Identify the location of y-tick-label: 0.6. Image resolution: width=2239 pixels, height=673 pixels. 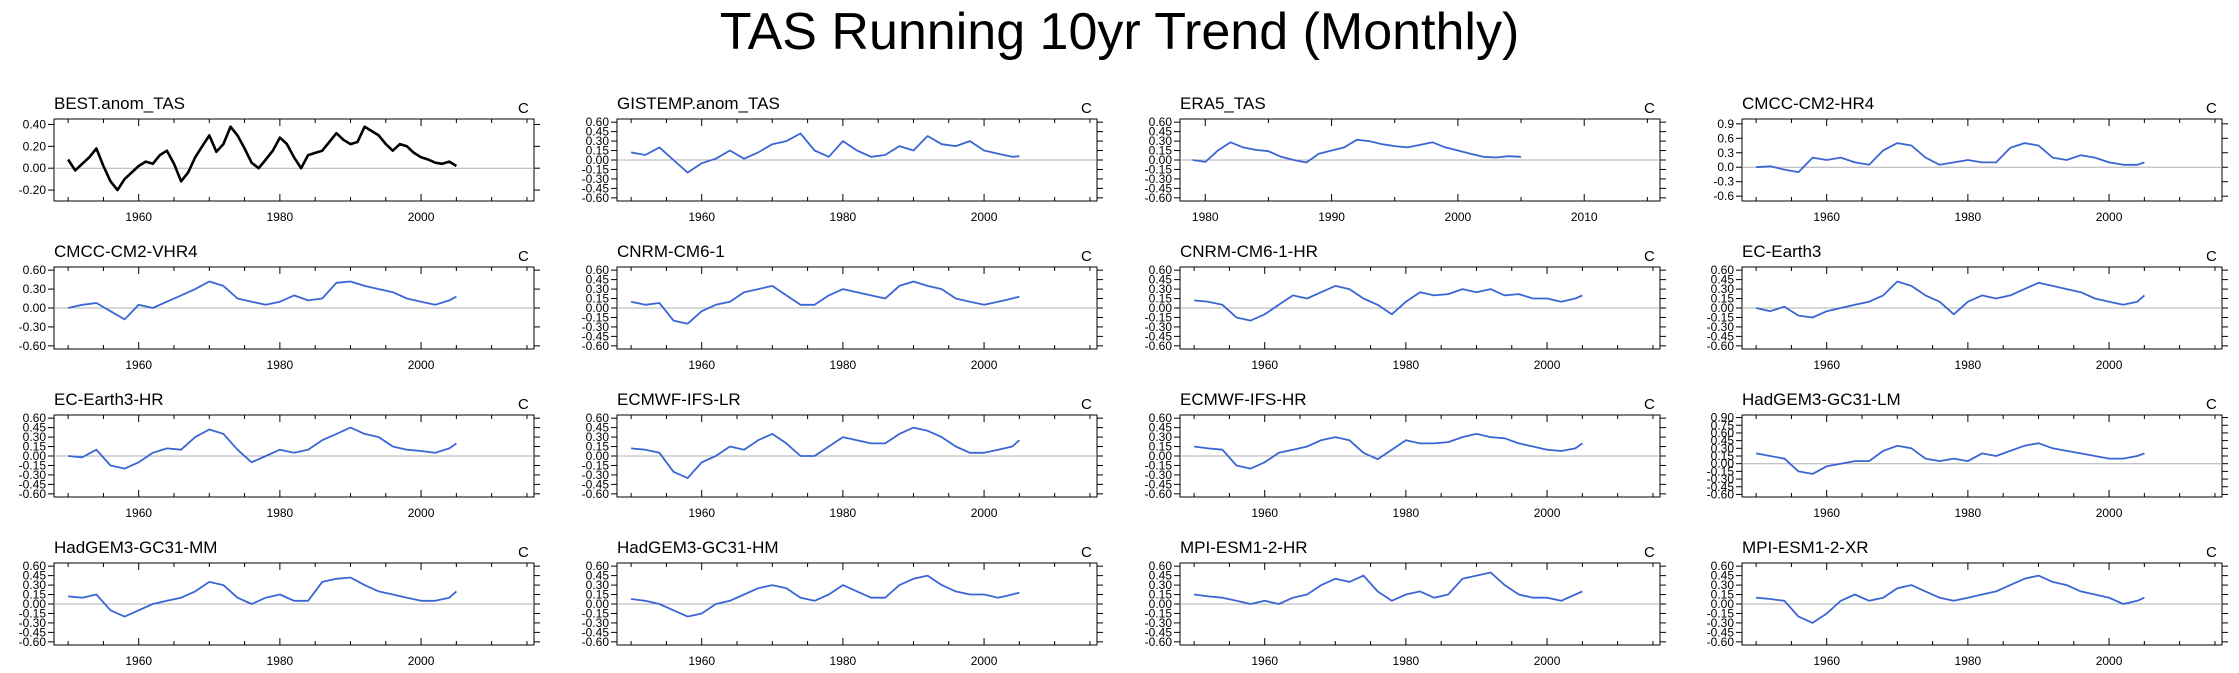
(1725, 138).